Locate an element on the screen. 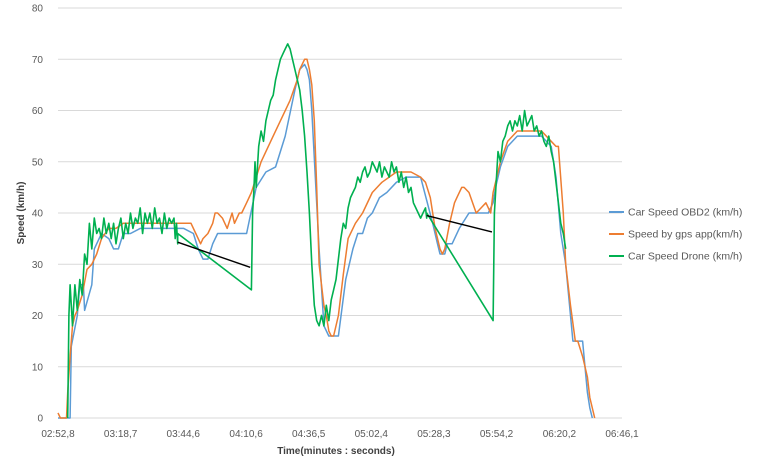  legend-label: Car Speed OBD2 (km/h) is located at coordinates (685, 213).